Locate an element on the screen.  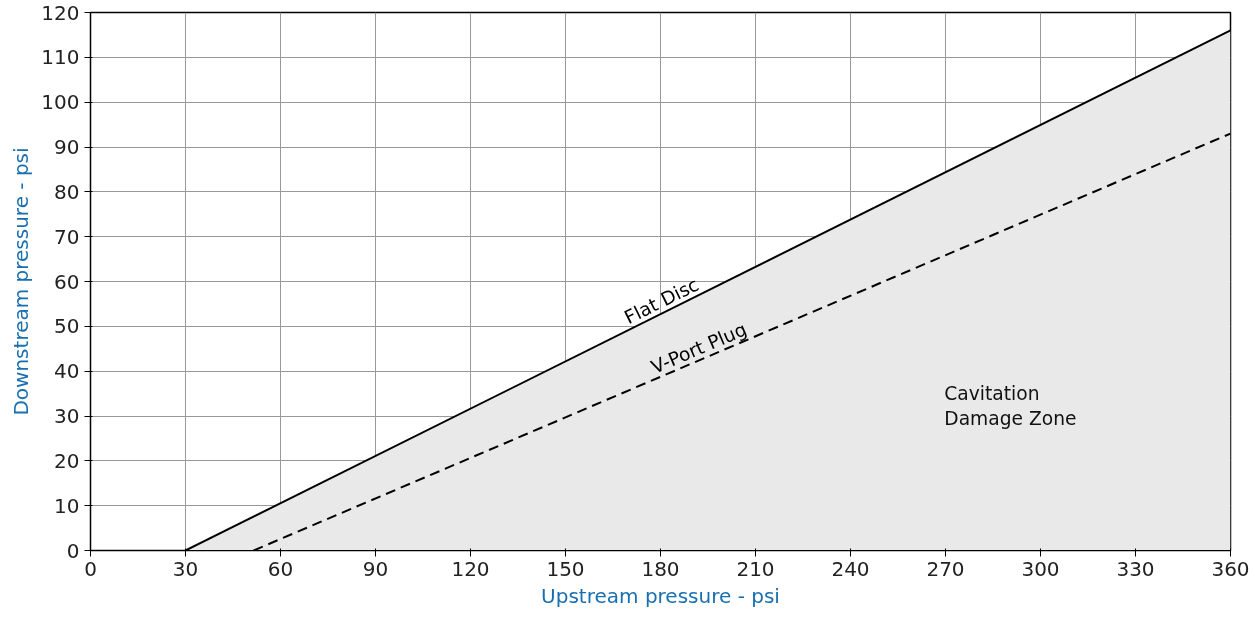
x-tick-label: 90 is located at coordinates (375, 568).